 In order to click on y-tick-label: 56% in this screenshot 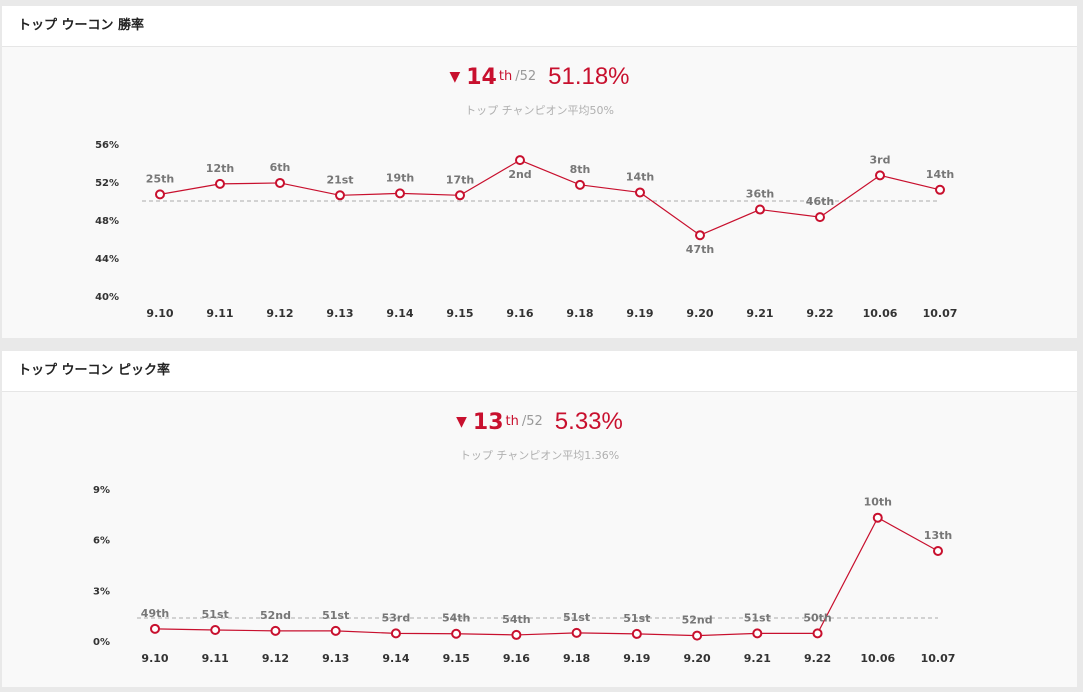, I will do `click(107, 145)`.